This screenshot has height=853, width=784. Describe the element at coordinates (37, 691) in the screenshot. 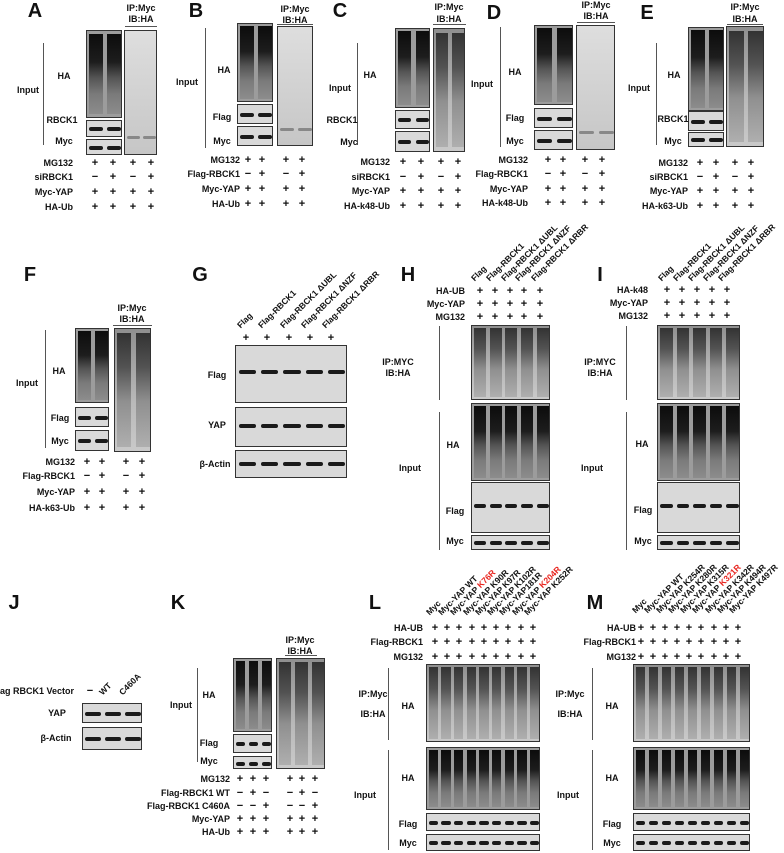

I see `row-label: Flag RBCK1 Vector` at that location.